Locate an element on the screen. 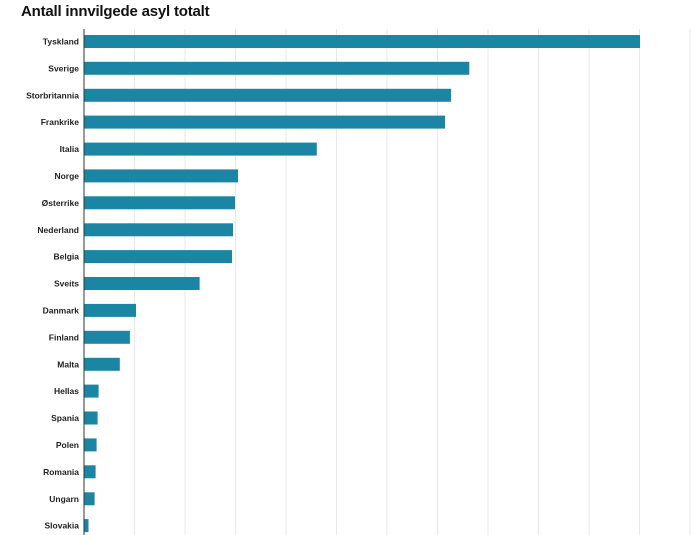 This screenshot has height=535, width=700. bar-storbritannia is located at coordinates (268, 95).